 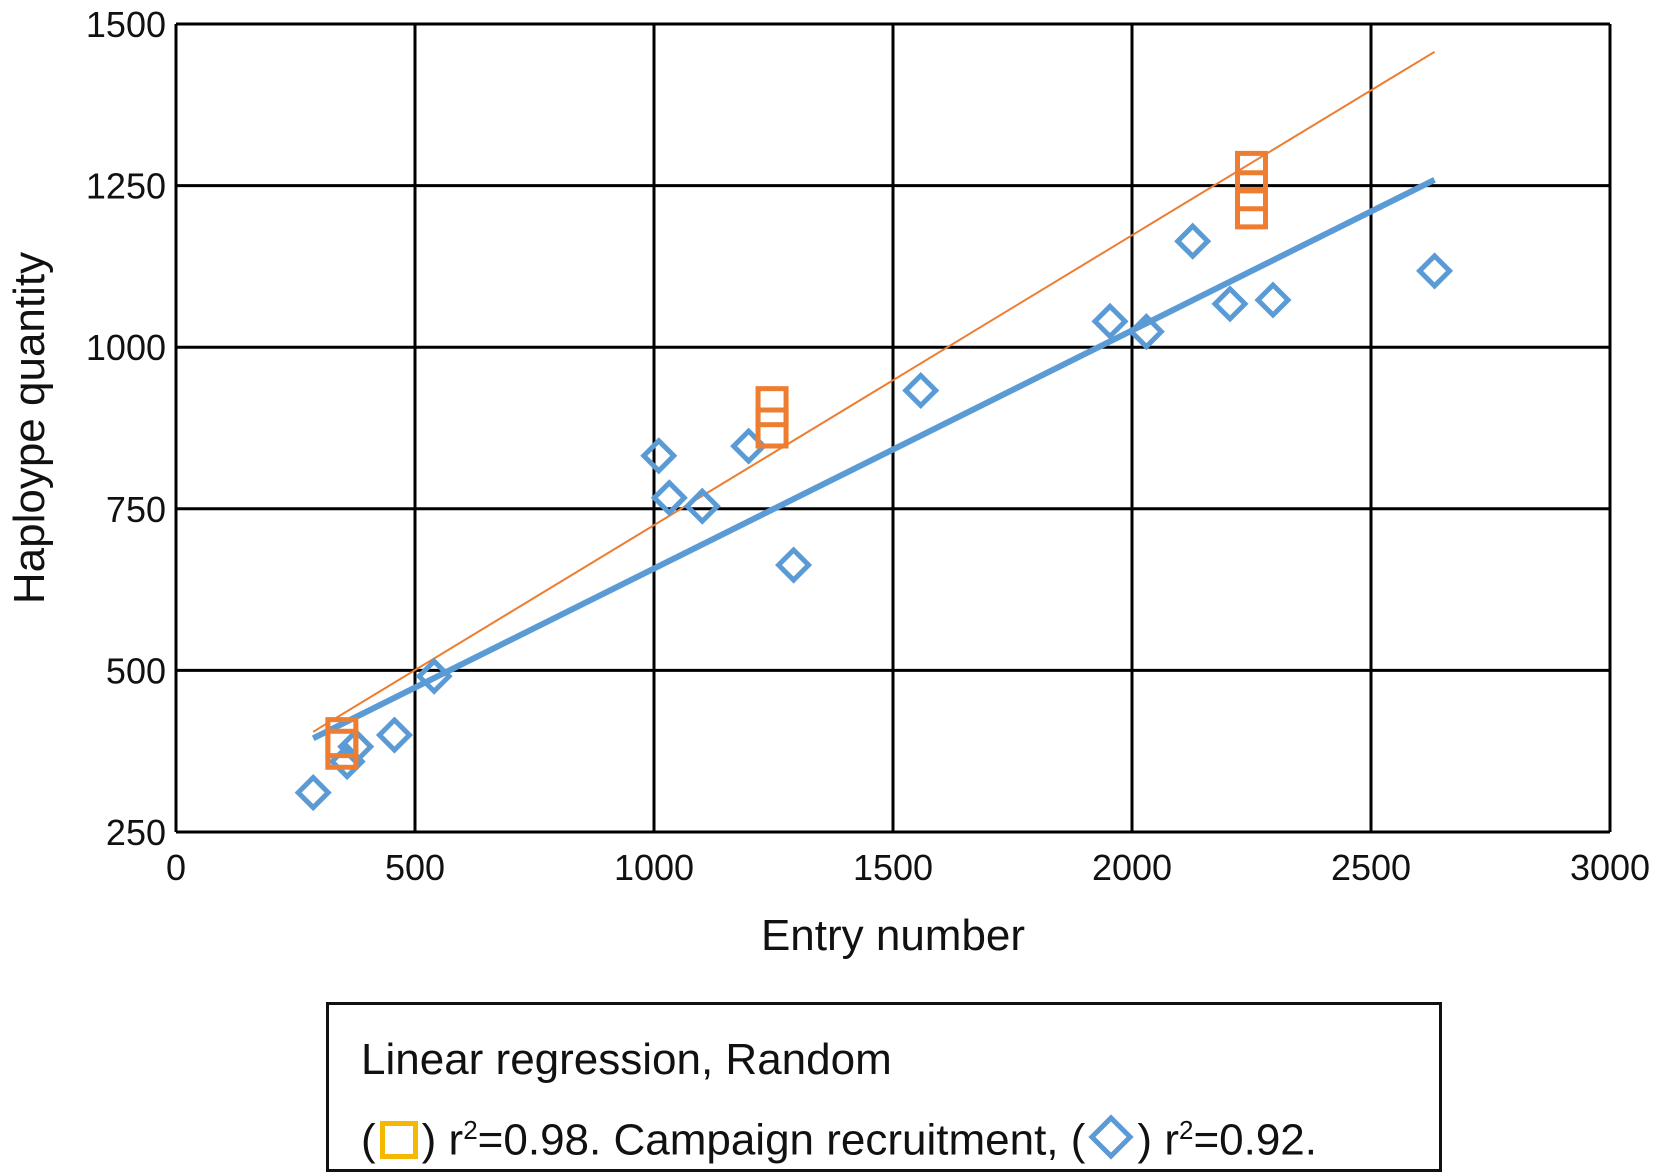 I want to click on square-marker-icon, so click(x=398, y=1139).